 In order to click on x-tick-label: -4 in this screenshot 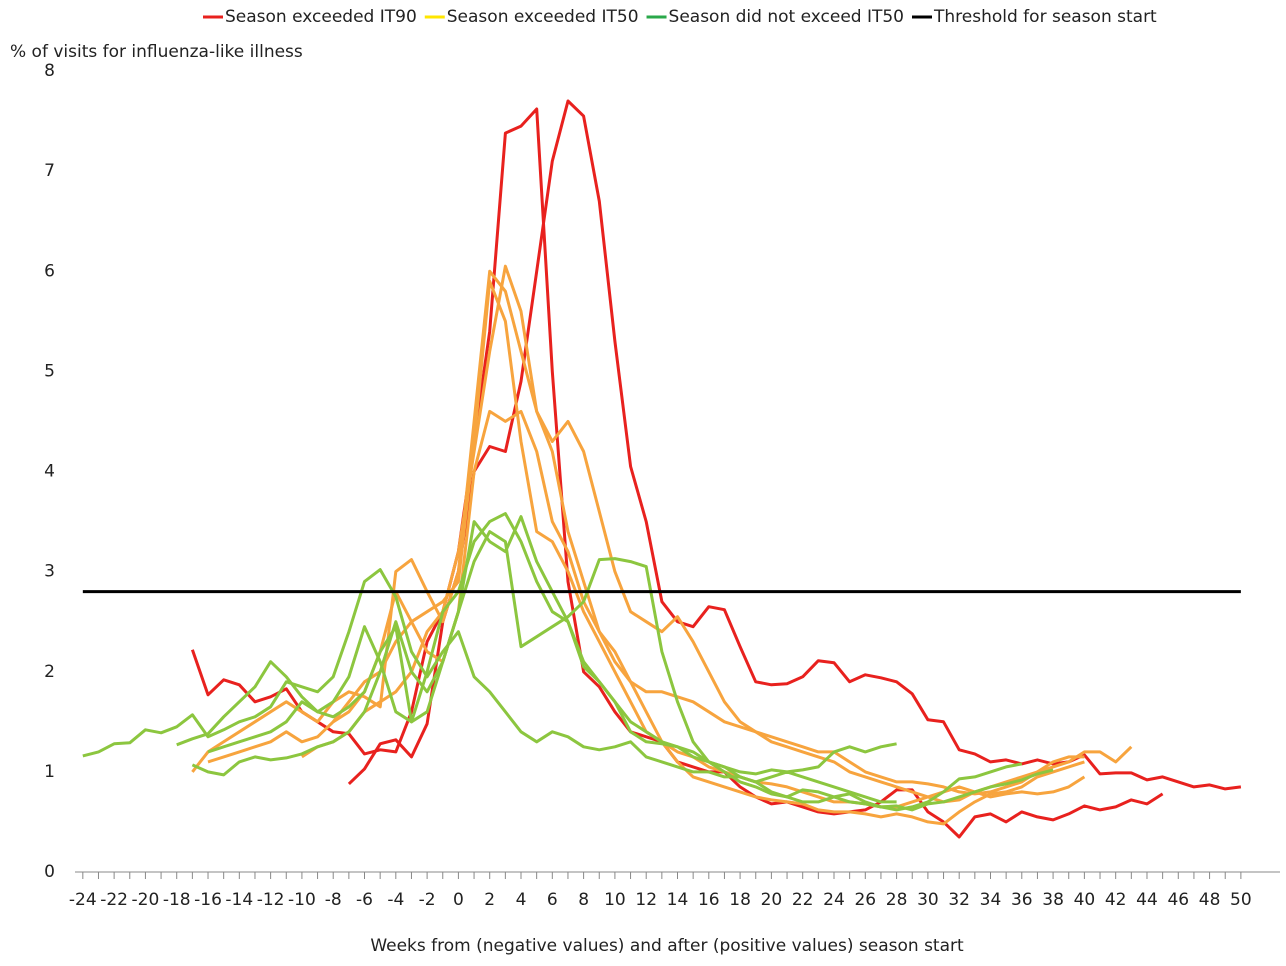, I will do `click(395, 900)`.